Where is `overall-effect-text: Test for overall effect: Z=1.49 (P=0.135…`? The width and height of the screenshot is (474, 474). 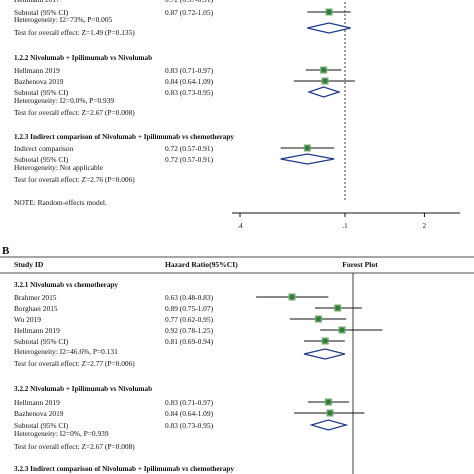 overall-effect-text: Test for overall effect: Z=1.49 (P=0.135… is located at coordinates (74, 32).